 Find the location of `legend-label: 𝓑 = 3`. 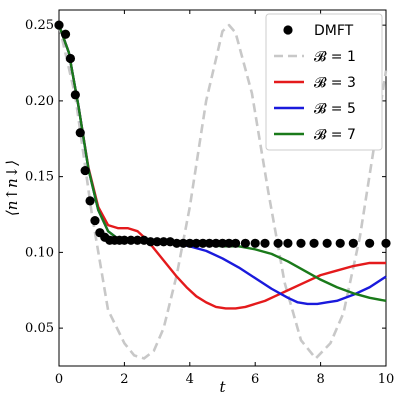

legend-label: 𝓑 = 3 is located at coordinates (335, 83).